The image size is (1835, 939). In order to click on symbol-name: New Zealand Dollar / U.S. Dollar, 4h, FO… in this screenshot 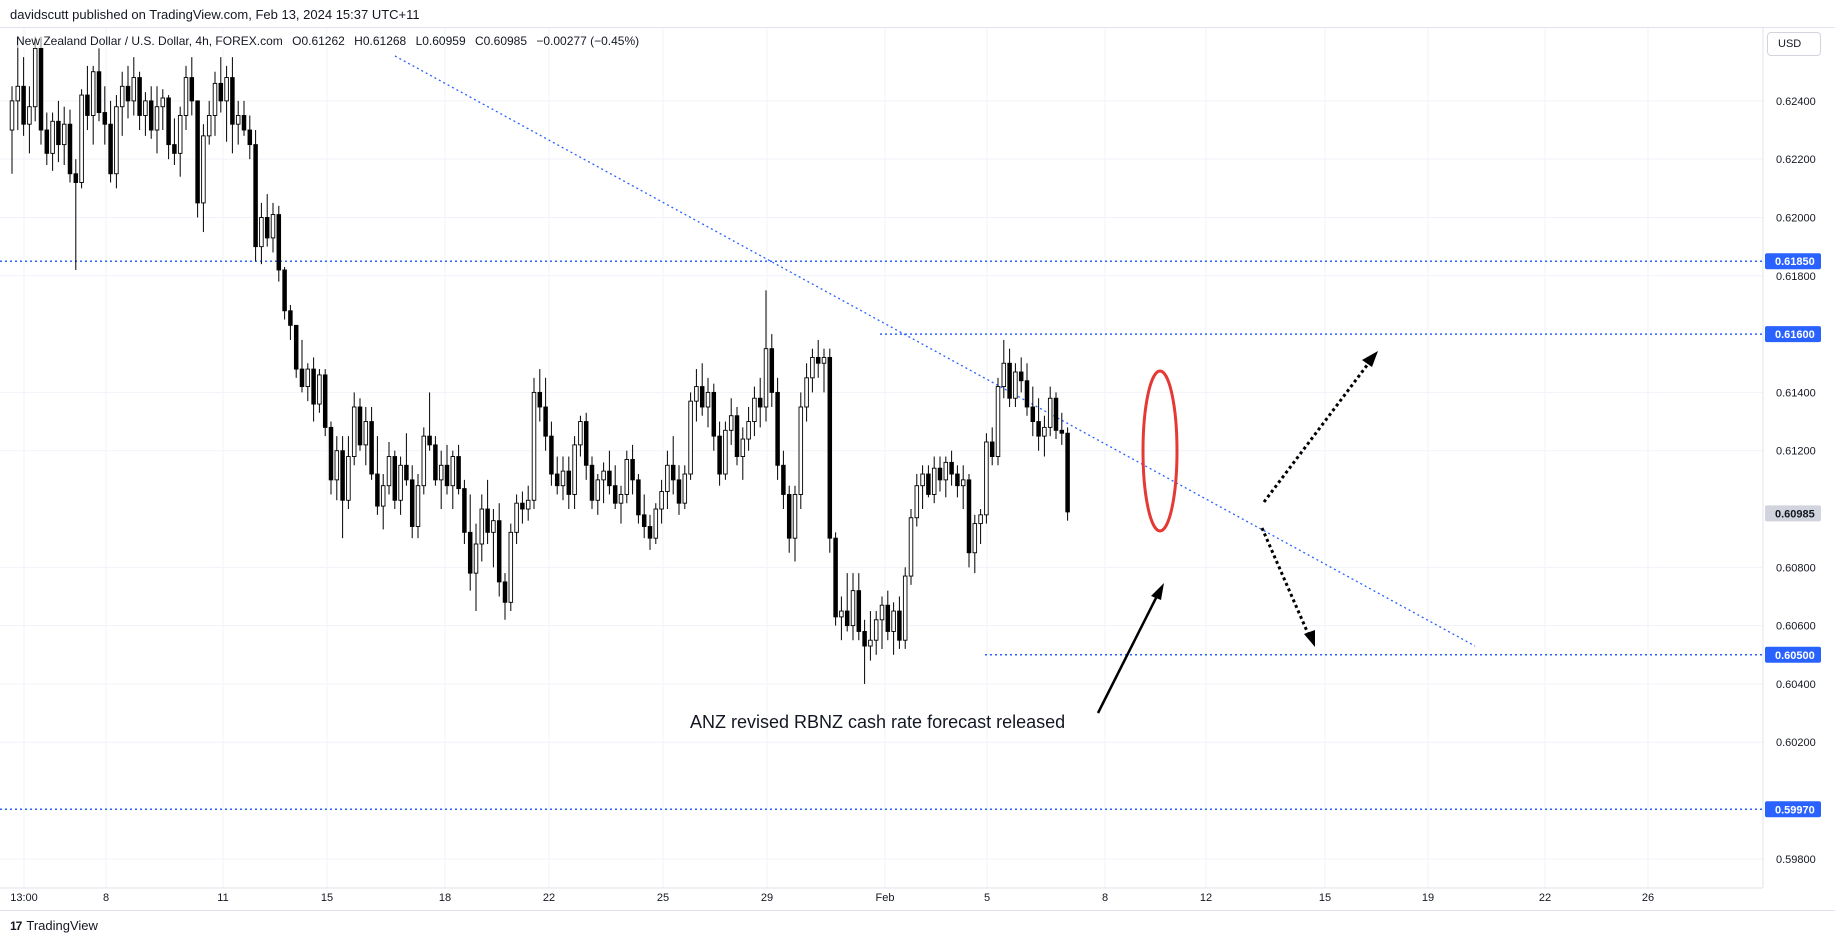, I will do `click(149, 41)`.